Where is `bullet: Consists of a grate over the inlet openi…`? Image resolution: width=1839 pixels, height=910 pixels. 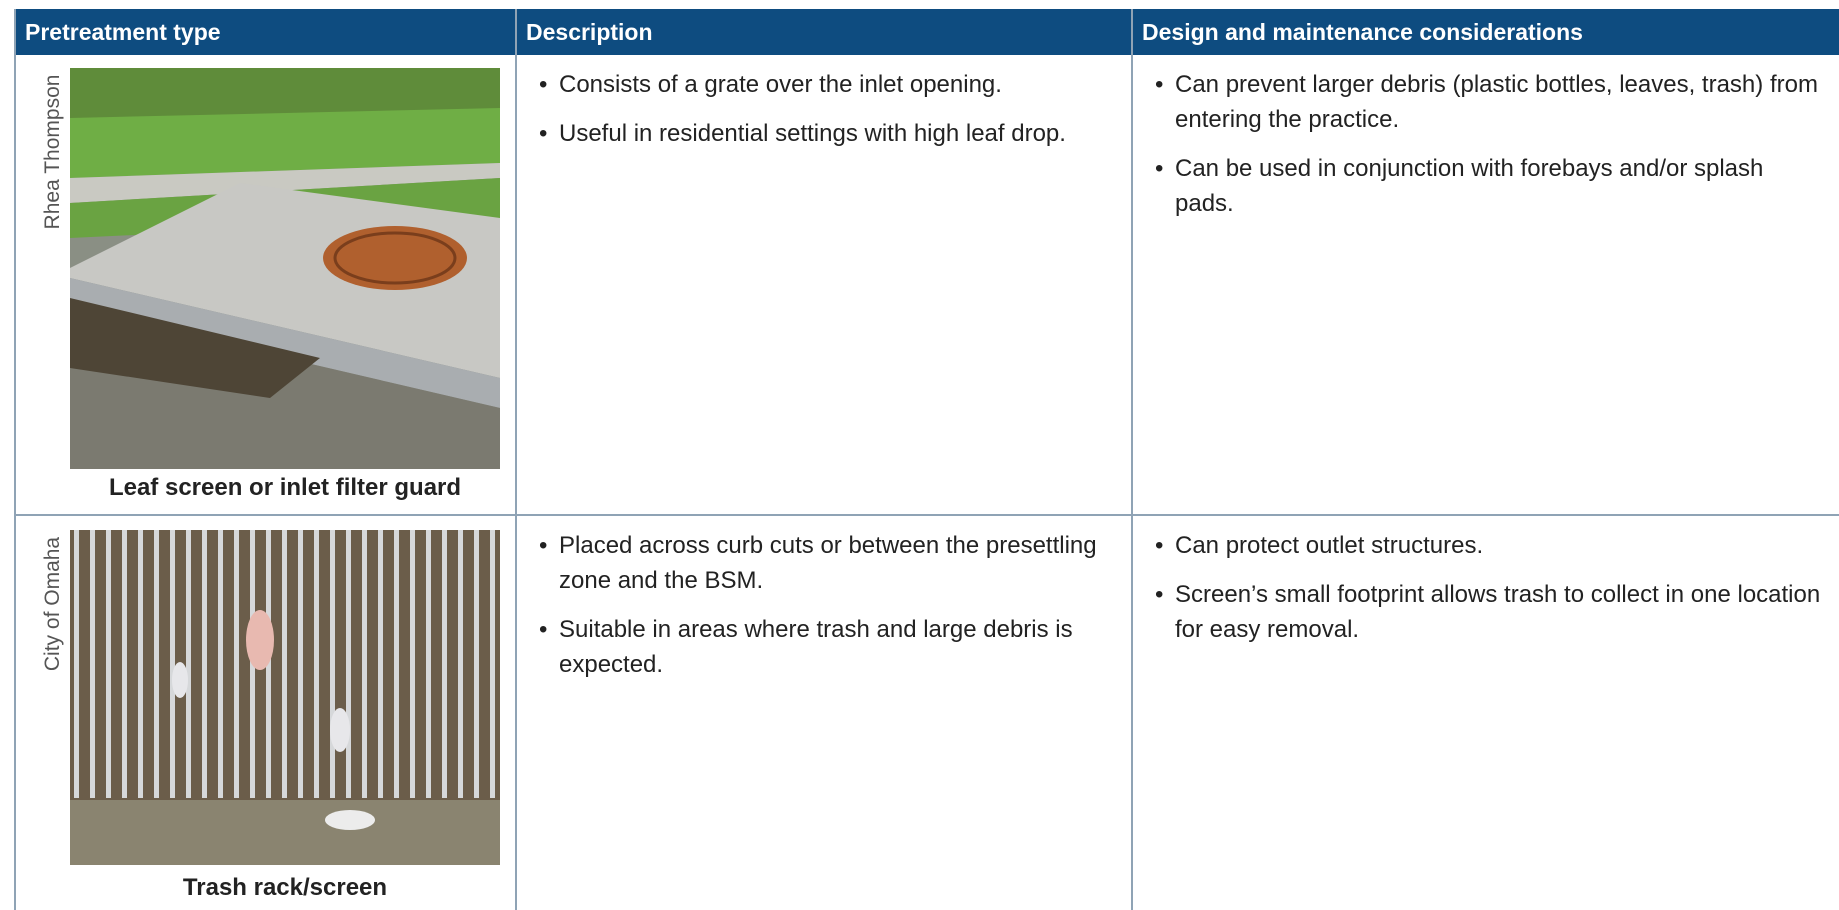
bullet: Consists of a grate over the inlet openi… is located at coordinates (828, 84).